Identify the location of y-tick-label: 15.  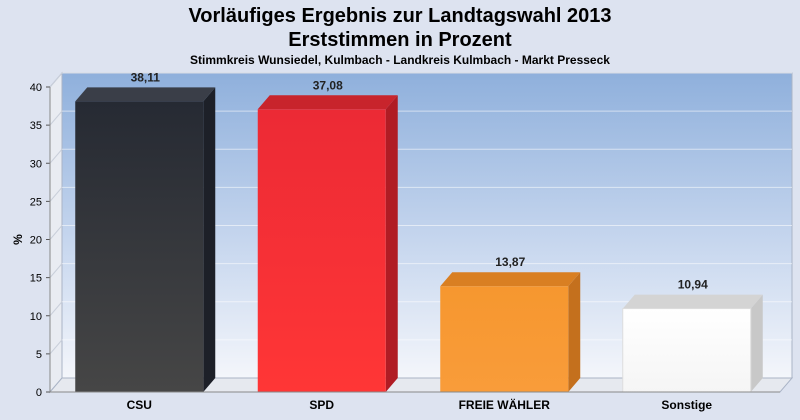
(36, 279).